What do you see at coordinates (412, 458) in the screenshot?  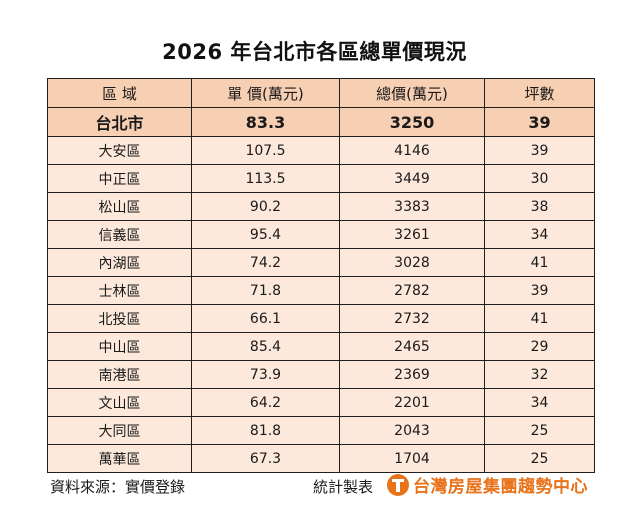 I see `cell-total-price: 1704` at bounding box center [412, 458].